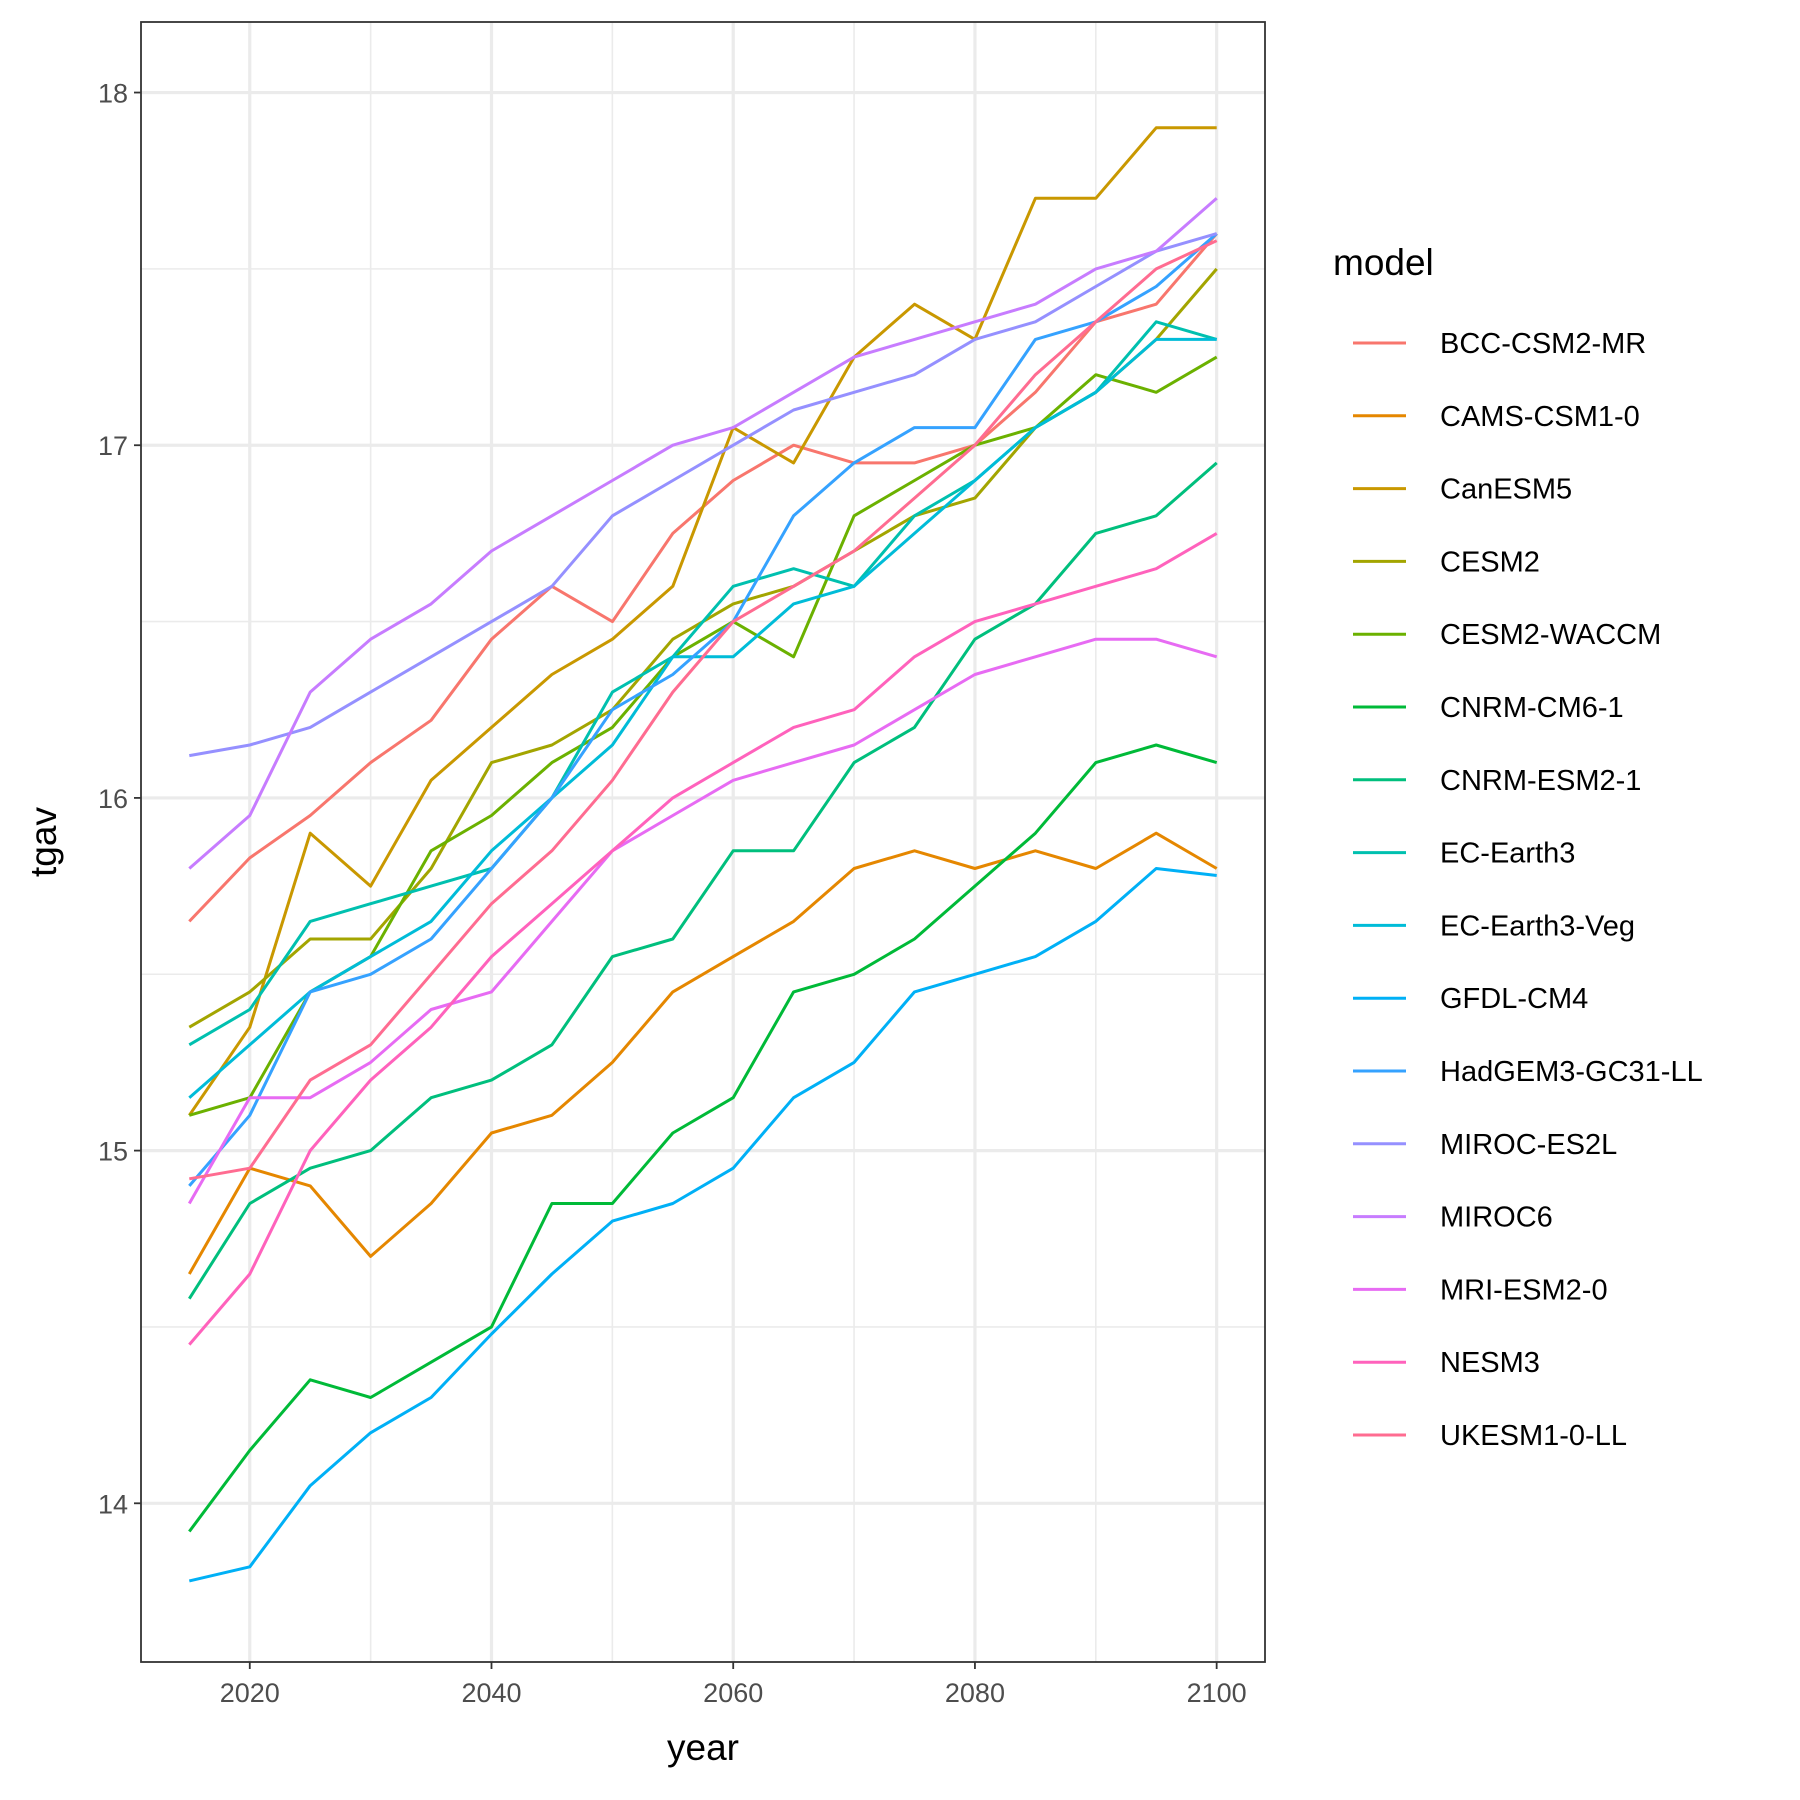  I want to click on y-tick-label: 17, so click(113, 446).